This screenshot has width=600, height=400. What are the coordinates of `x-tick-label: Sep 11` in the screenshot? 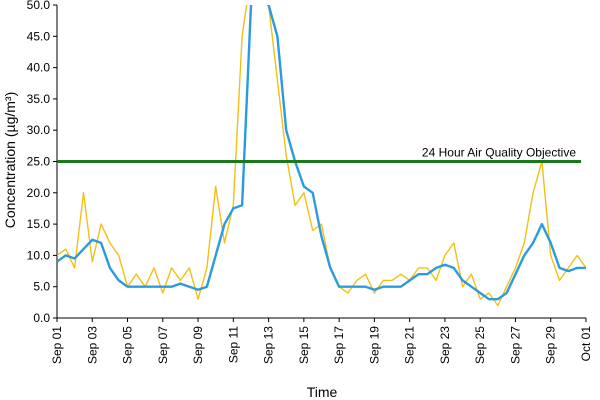 It's located at (233, 344).